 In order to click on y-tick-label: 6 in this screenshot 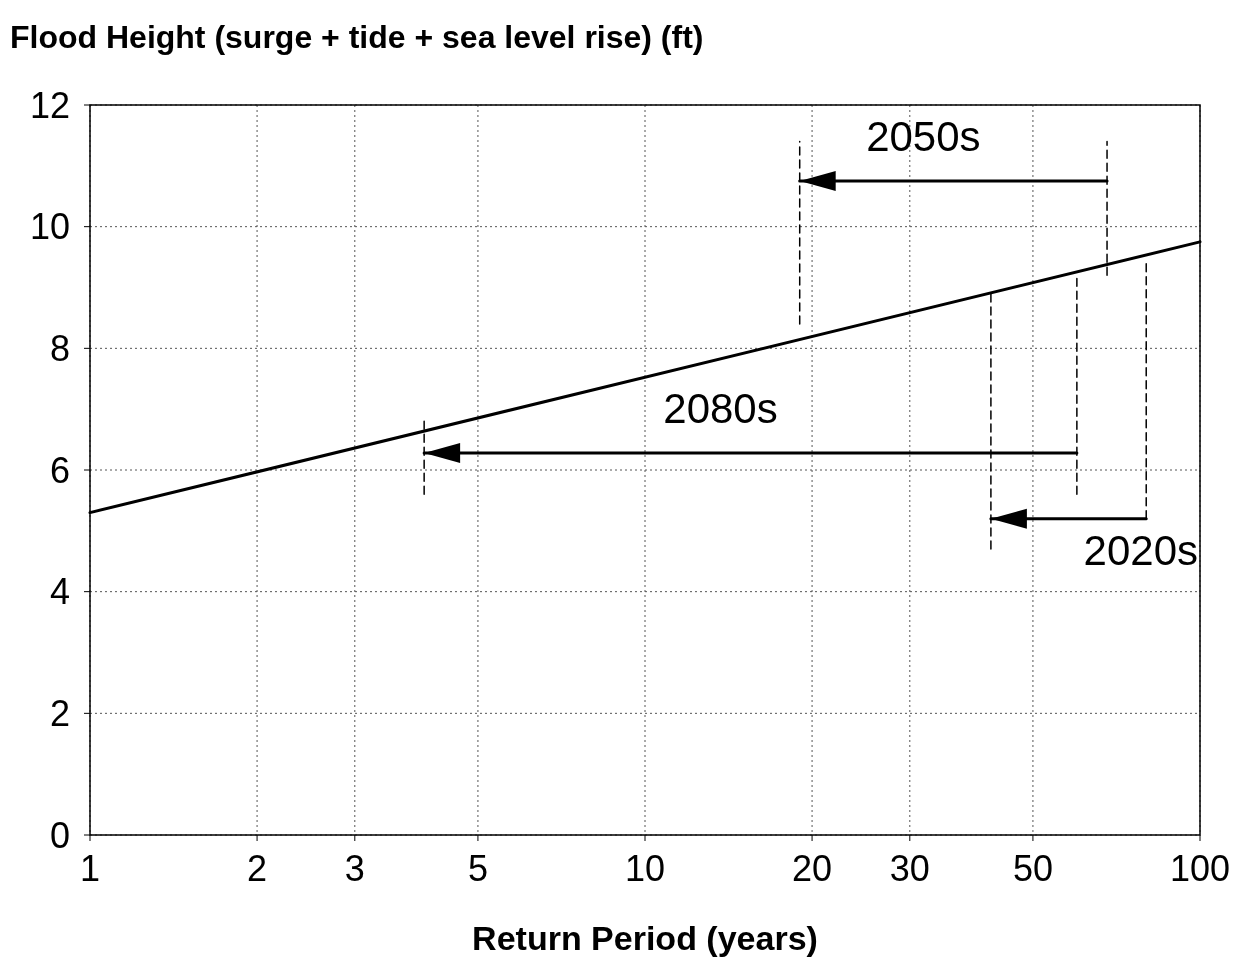, I will do `click(59, 470)`.